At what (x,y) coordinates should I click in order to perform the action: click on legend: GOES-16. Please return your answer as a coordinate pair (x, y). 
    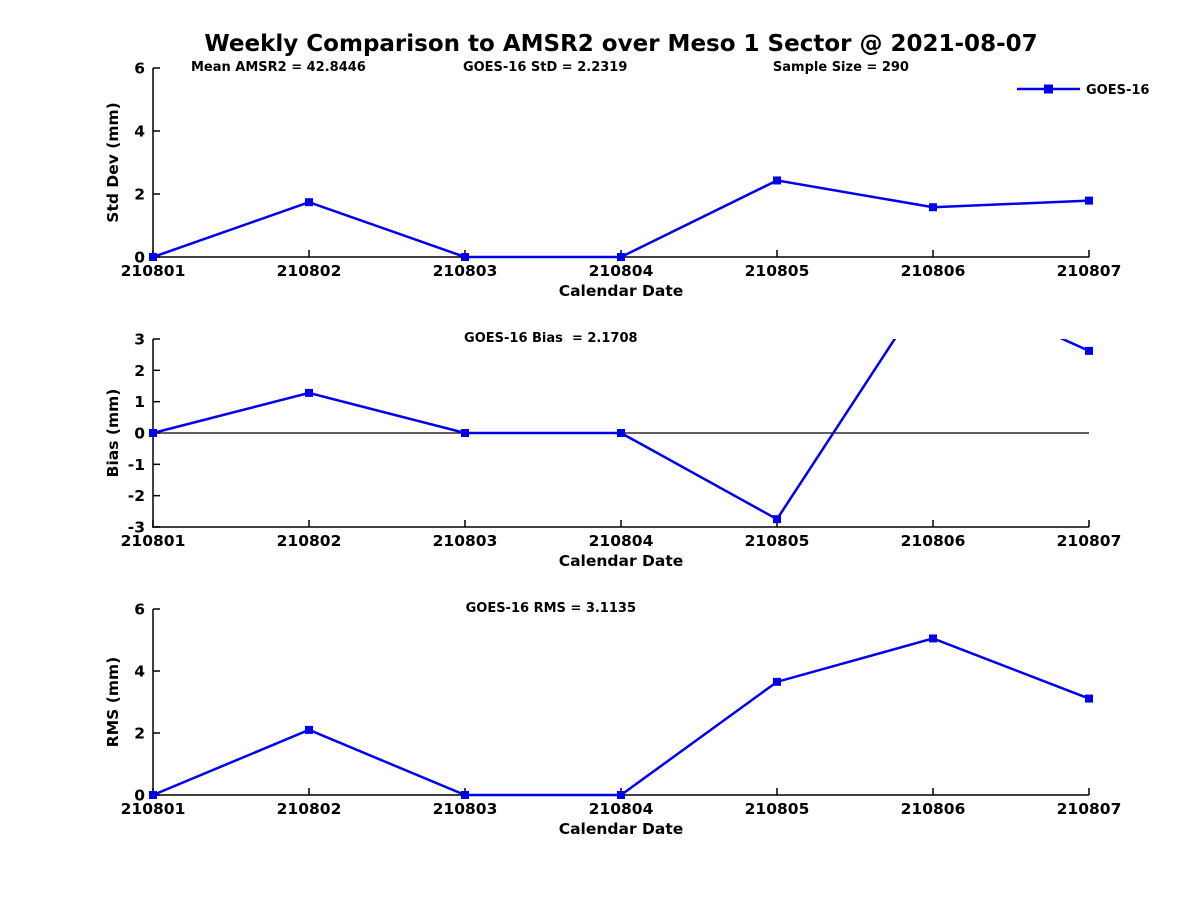
    Looking at the image, I should click on (1083, 90).